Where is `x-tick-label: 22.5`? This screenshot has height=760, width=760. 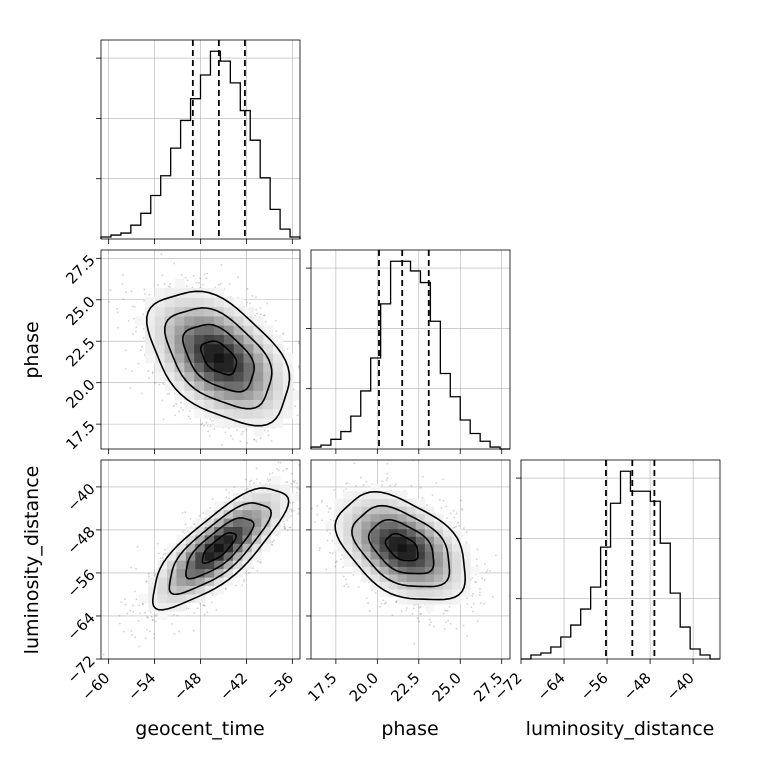
x-tick-label: 22.5 is located at coordinates (405, 687).